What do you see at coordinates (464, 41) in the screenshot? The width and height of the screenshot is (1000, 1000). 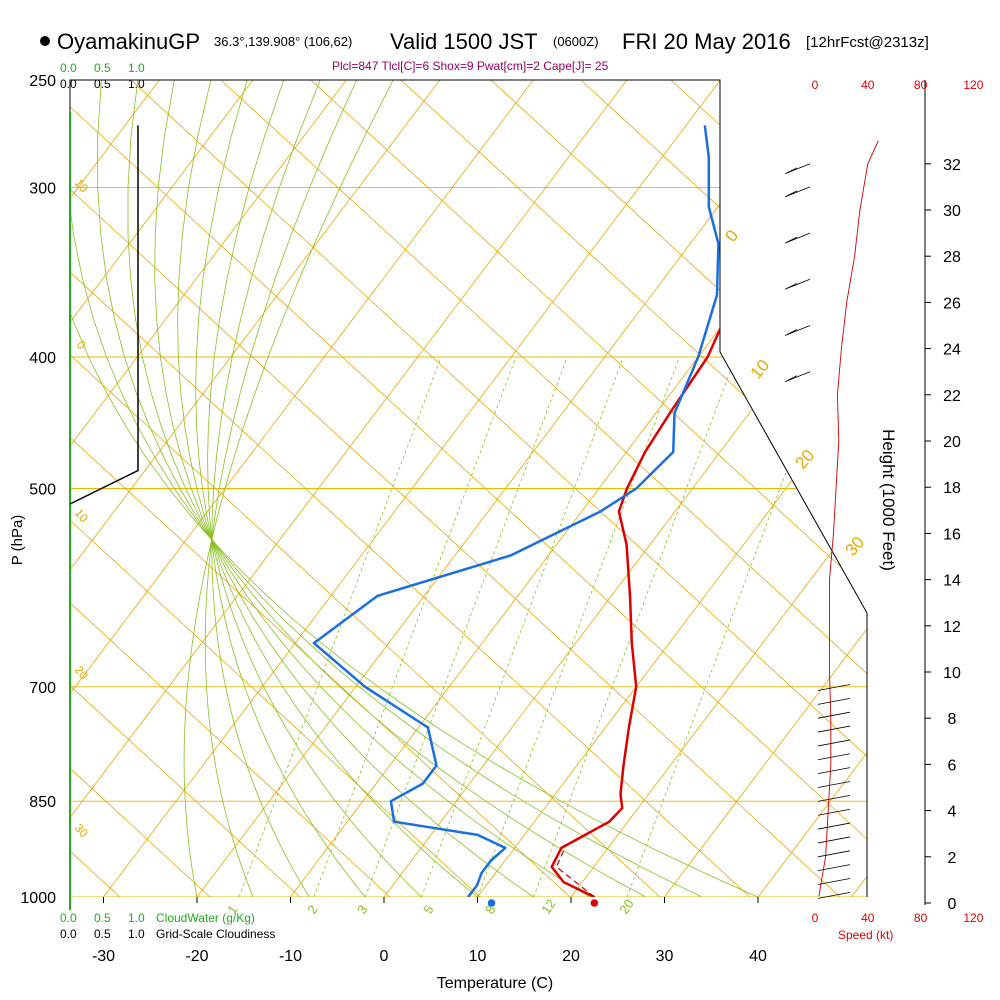 I see `valid-time: Valid 1500 JST` at bounding box center [464, 41].